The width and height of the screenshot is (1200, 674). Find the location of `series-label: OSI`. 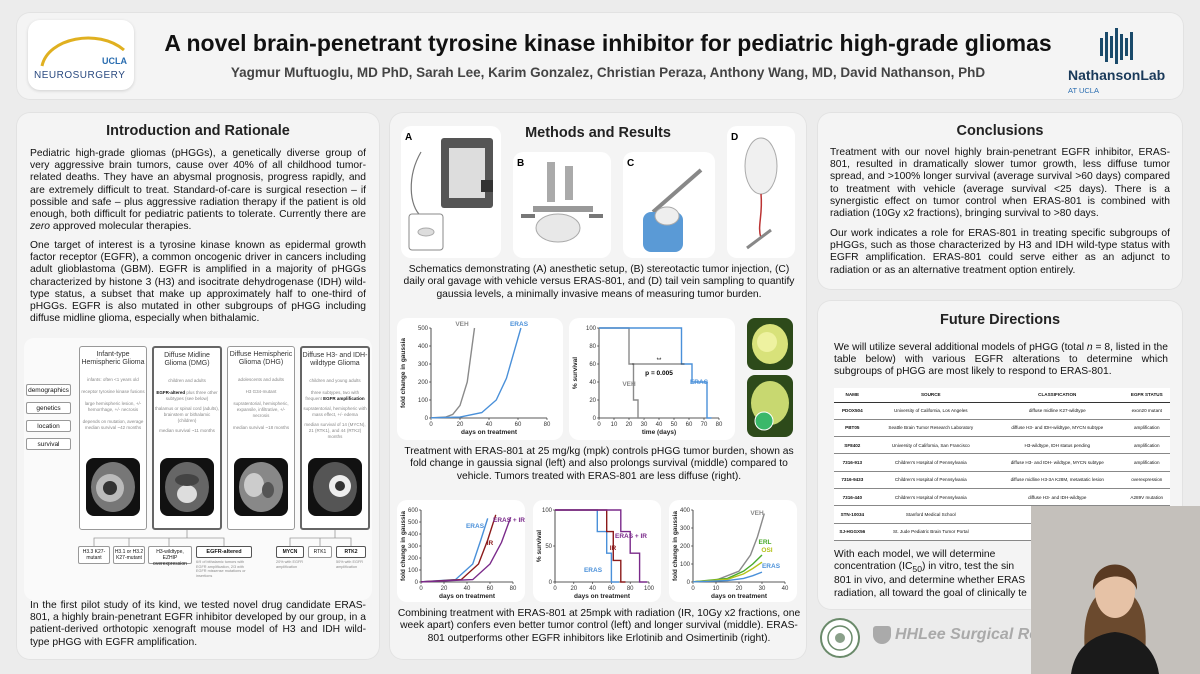

series-label: OSI is located at coordinates (766, 550).